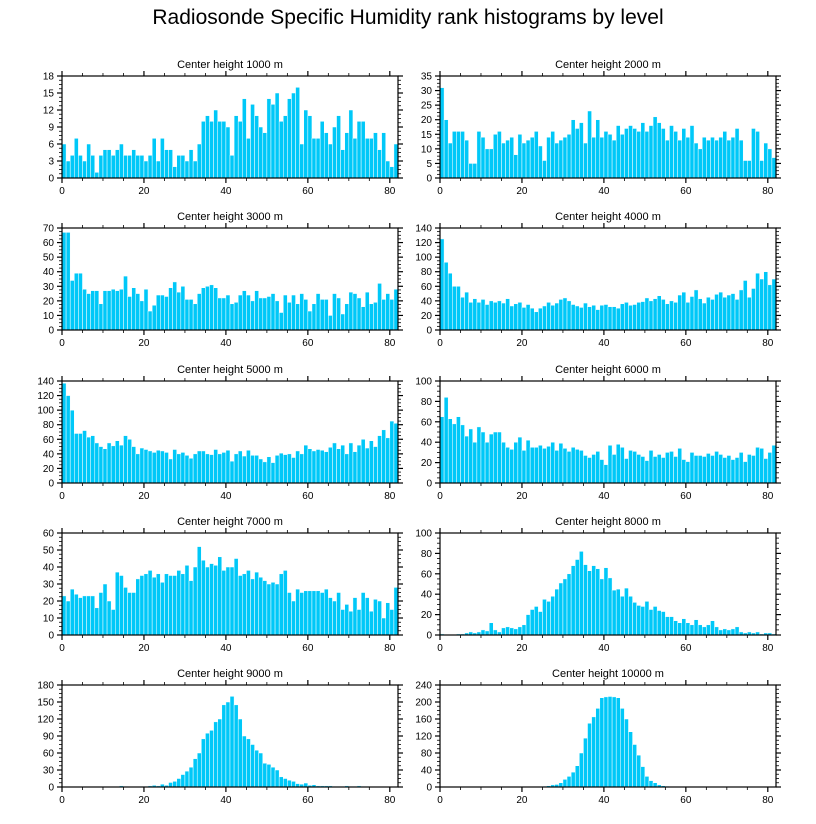 This screenshot has height=824, width=816. I want to click on panel-title: Center height 8000 m, so click(608, 522).